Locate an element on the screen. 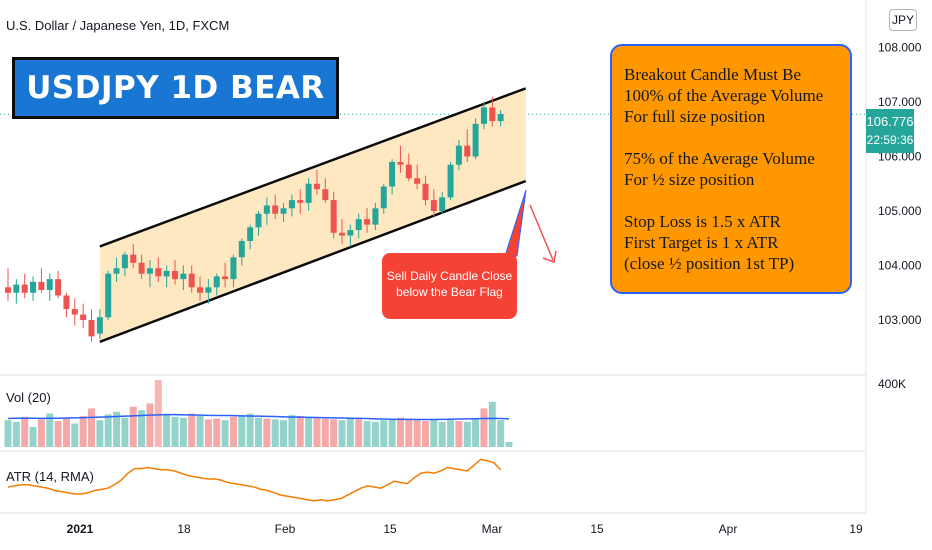 The image size is (932, 550). x-tick-label: 2021 is located at coordinates (80, 529).